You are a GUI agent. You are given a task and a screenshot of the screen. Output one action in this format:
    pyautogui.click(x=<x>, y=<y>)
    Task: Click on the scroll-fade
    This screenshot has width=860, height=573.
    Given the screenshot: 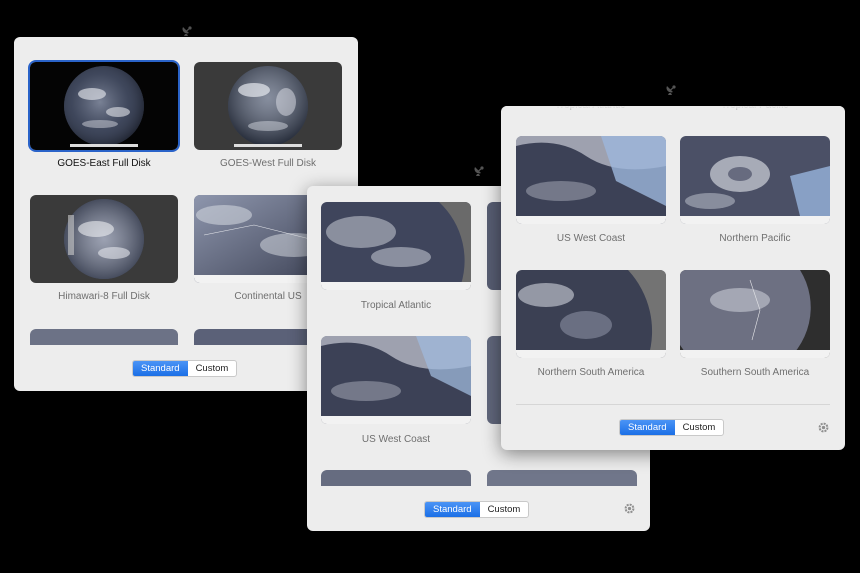 What is the action you would take?
    pyautogui.click(x=673, y=110)
    